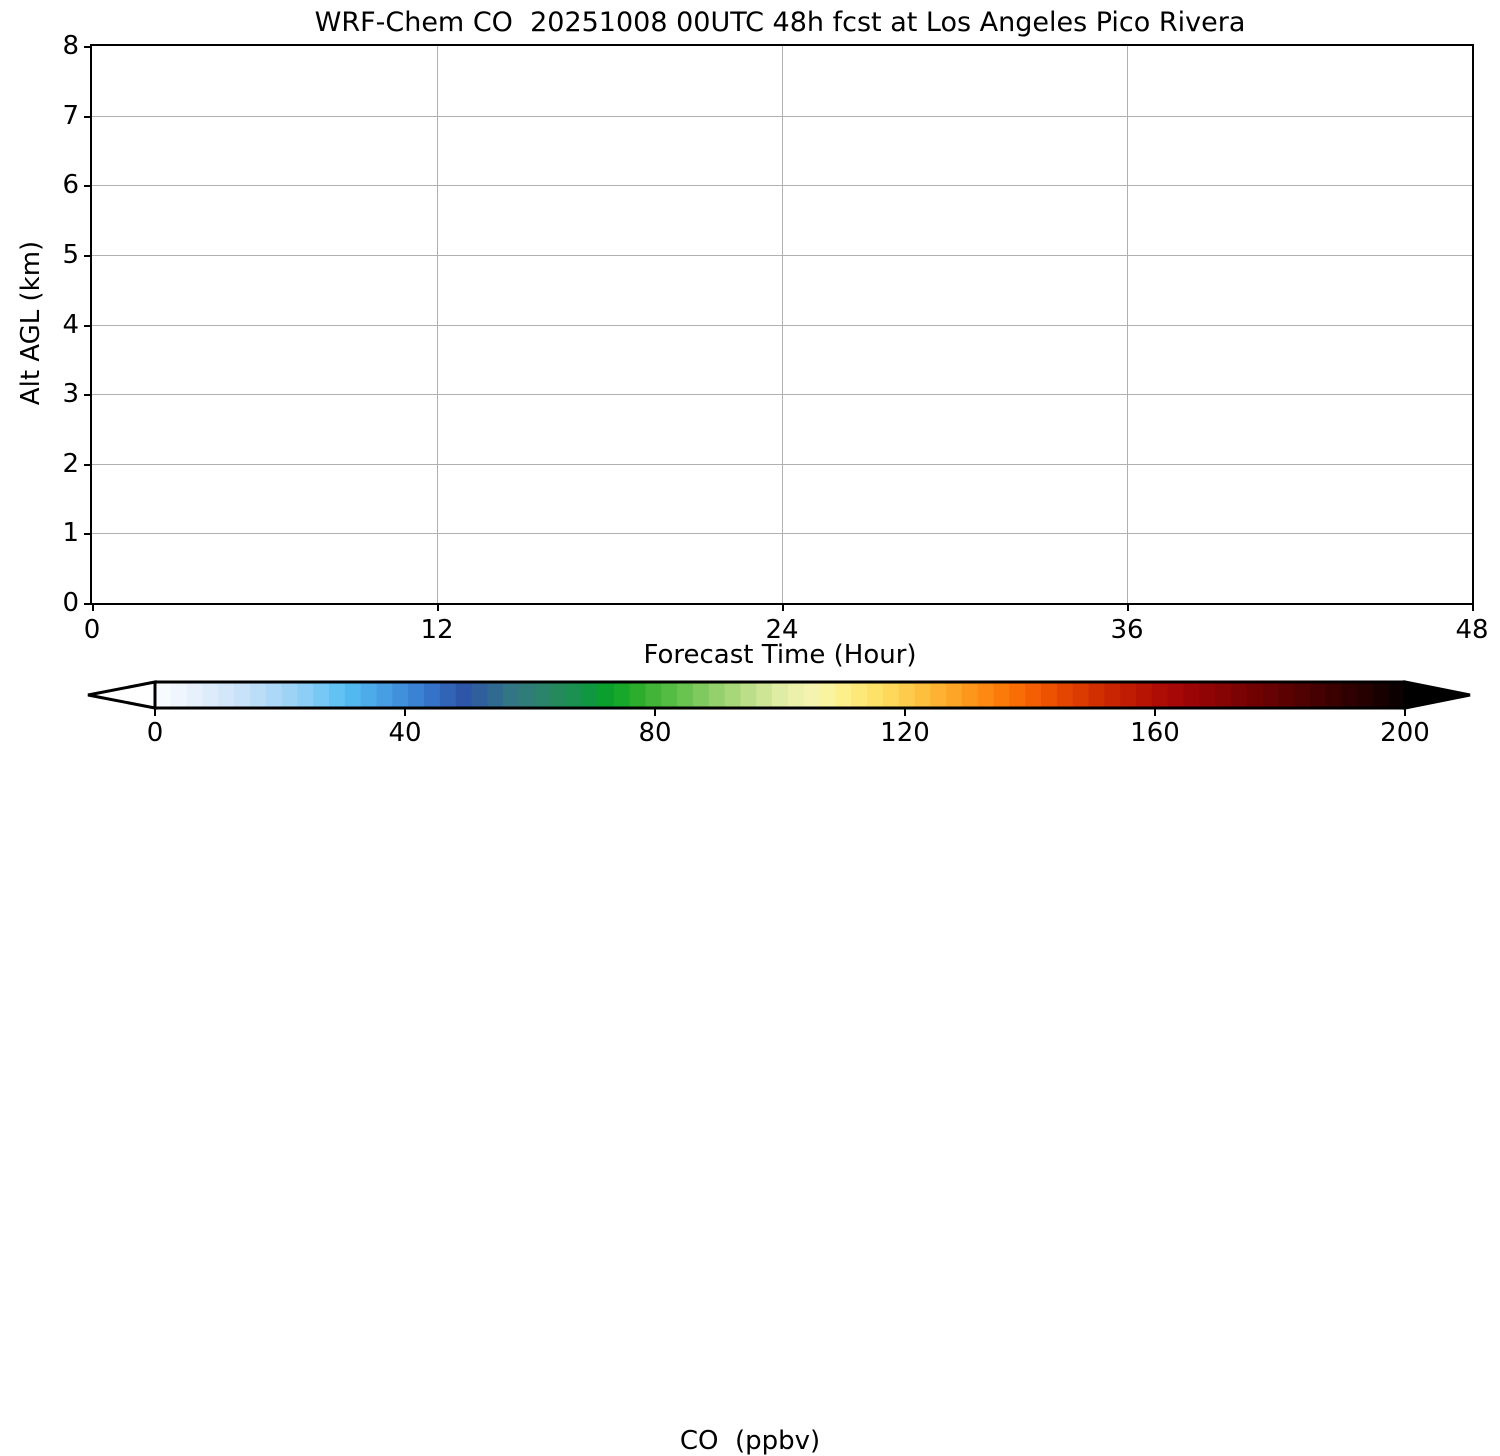 The height and width of the screenshot is (1456, 1500). I want to click on colorbar-extend-max-arrow, so click(1437, 695).